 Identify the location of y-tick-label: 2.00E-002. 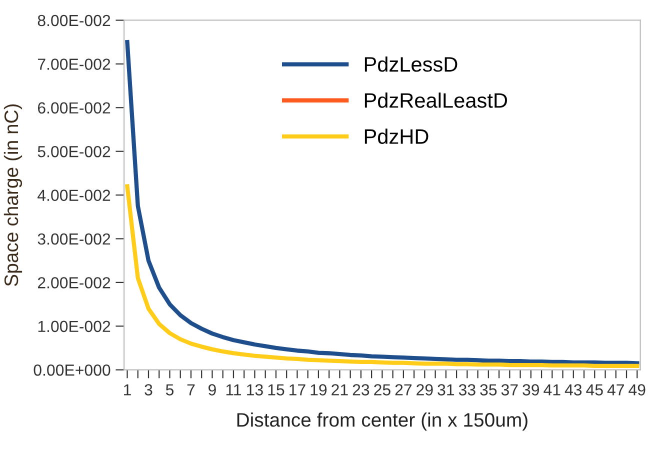
(74, 282).